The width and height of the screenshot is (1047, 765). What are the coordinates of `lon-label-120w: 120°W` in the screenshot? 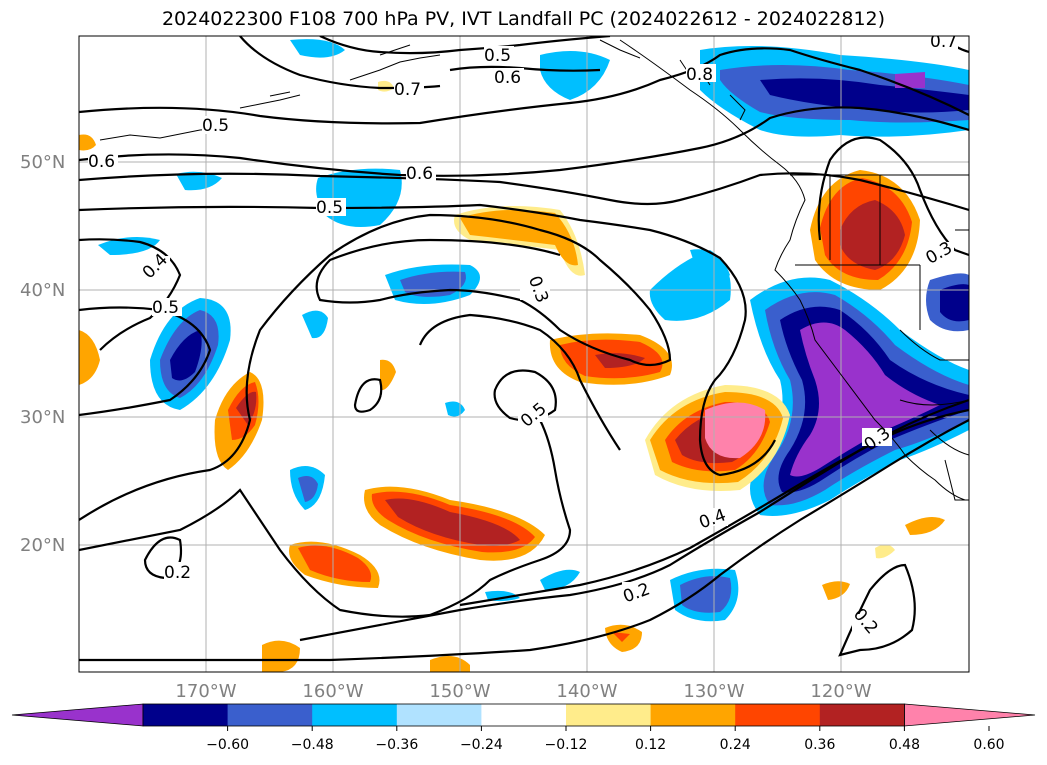 It's located at (840, 691).